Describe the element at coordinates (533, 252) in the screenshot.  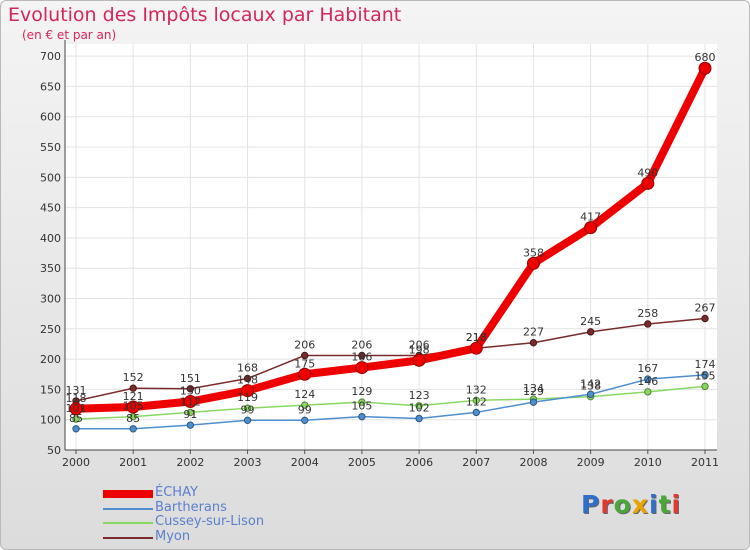
I see `data-label--chay: 358` at that location.